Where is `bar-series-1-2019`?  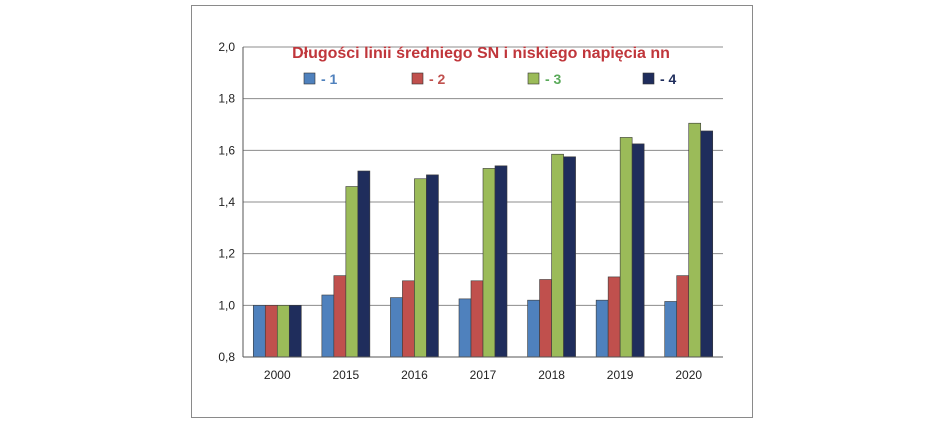
bar-series-1-2019 is located at coordinates (602, 328).